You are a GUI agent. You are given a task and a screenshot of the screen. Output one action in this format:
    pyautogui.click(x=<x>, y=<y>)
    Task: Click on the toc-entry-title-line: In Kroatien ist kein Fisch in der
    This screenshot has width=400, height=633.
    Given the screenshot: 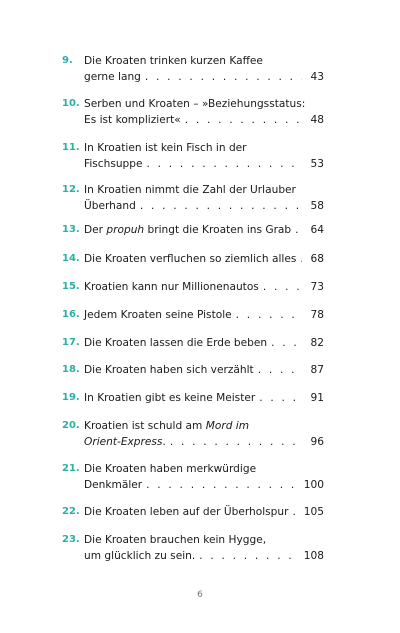 What is the action you would take?
    pyautogui.click(x=204, y=148)
    